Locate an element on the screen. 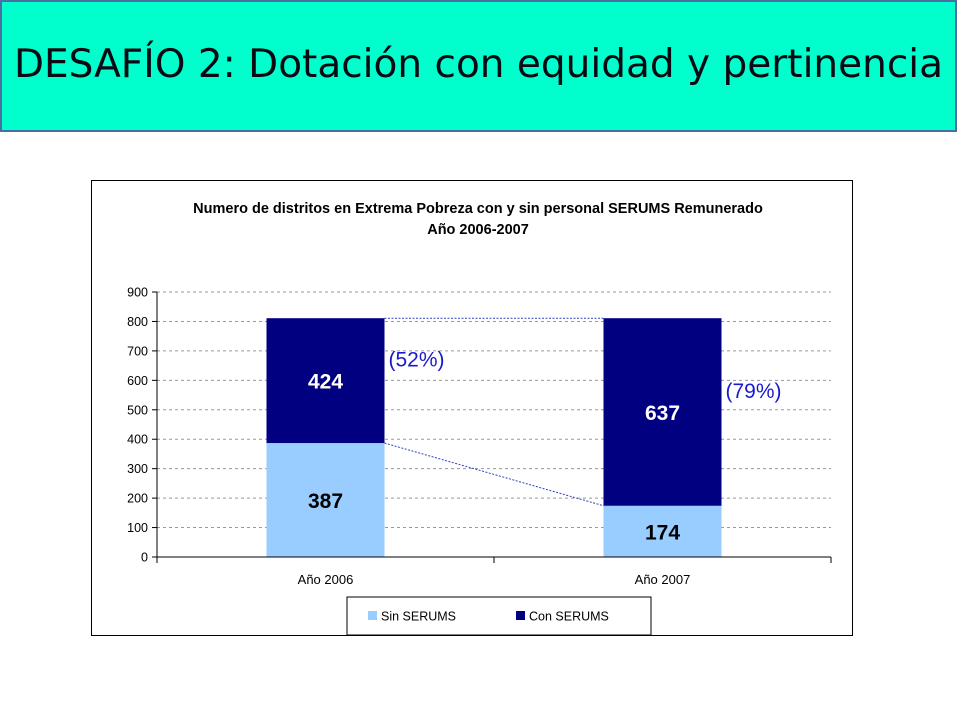  y-tick-label: 900 is located at coordinates (137, 293).